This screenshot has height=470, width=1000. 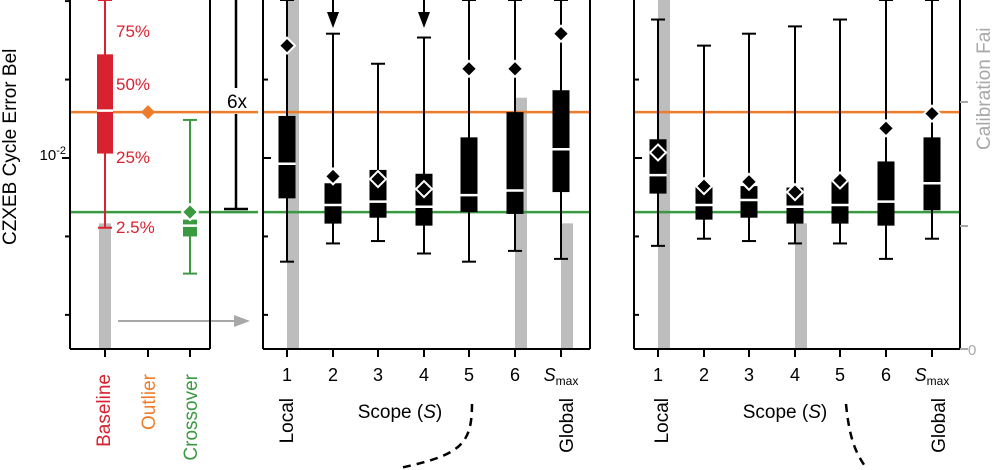 I want to click on right-x-tick-label-5: 6, so click(x=886, y=375).